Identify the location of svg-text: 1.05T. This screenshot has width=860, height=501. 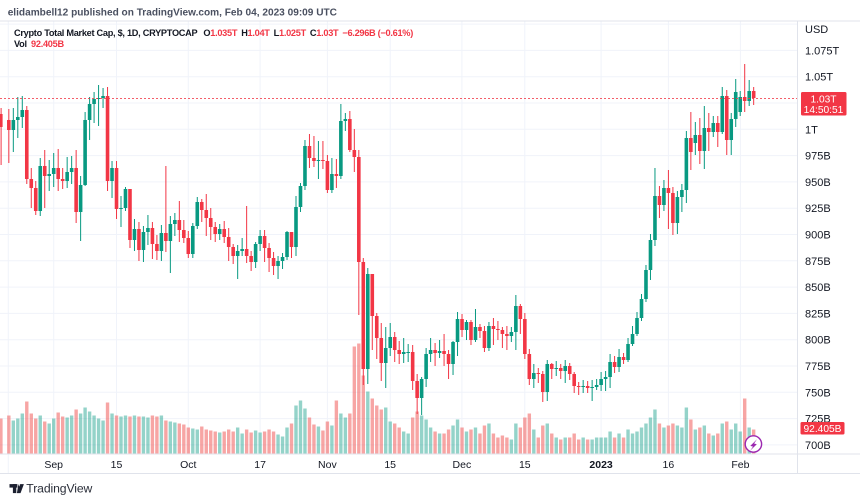
(819, 78).